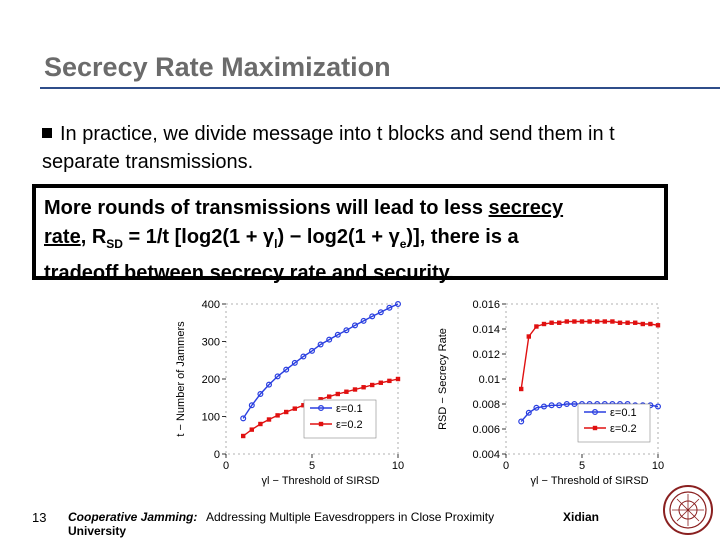 Image resolution: width=720 pixels, height=540 pixels. Describe the element at coordinates (211, 343) in the screenshot. I see `y-tick-label: 300` at that location.